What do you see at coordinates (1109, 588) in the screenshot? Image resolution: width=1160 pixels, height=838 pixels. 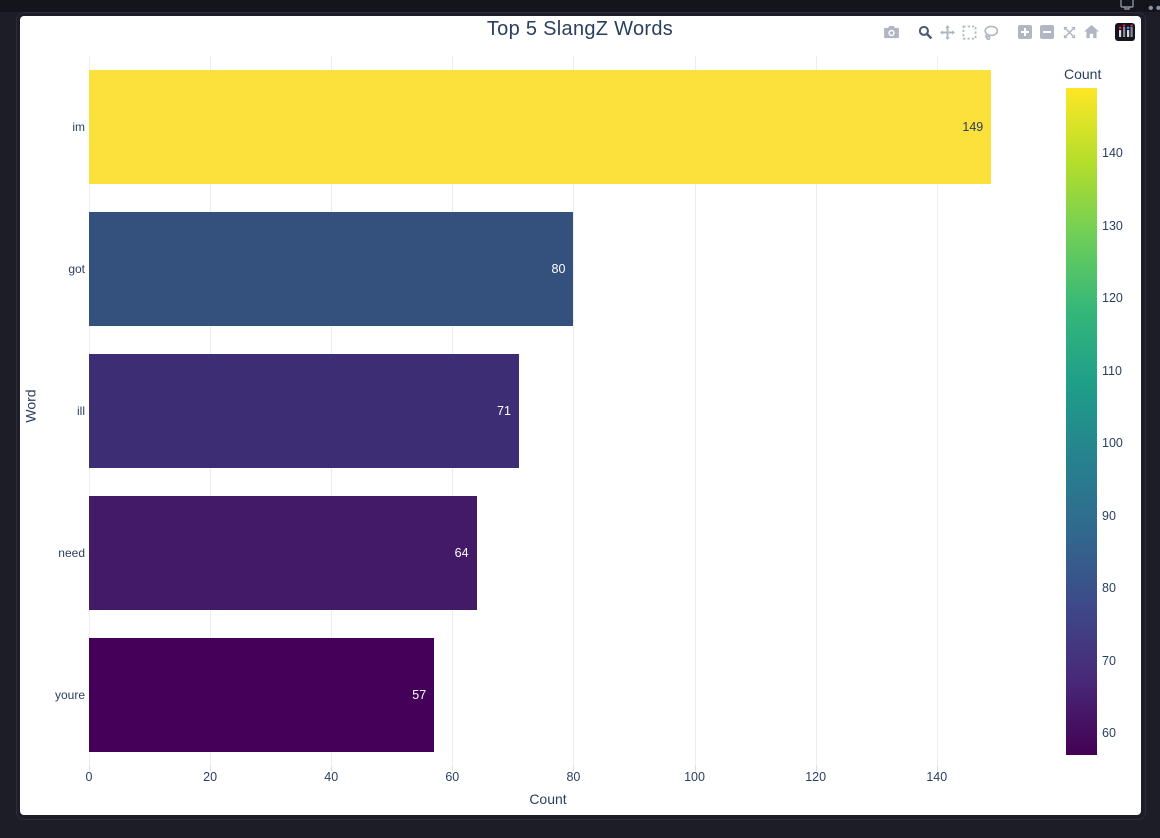 I see `colorbar-tick-label: 80` at bounding box center [1109, 588].